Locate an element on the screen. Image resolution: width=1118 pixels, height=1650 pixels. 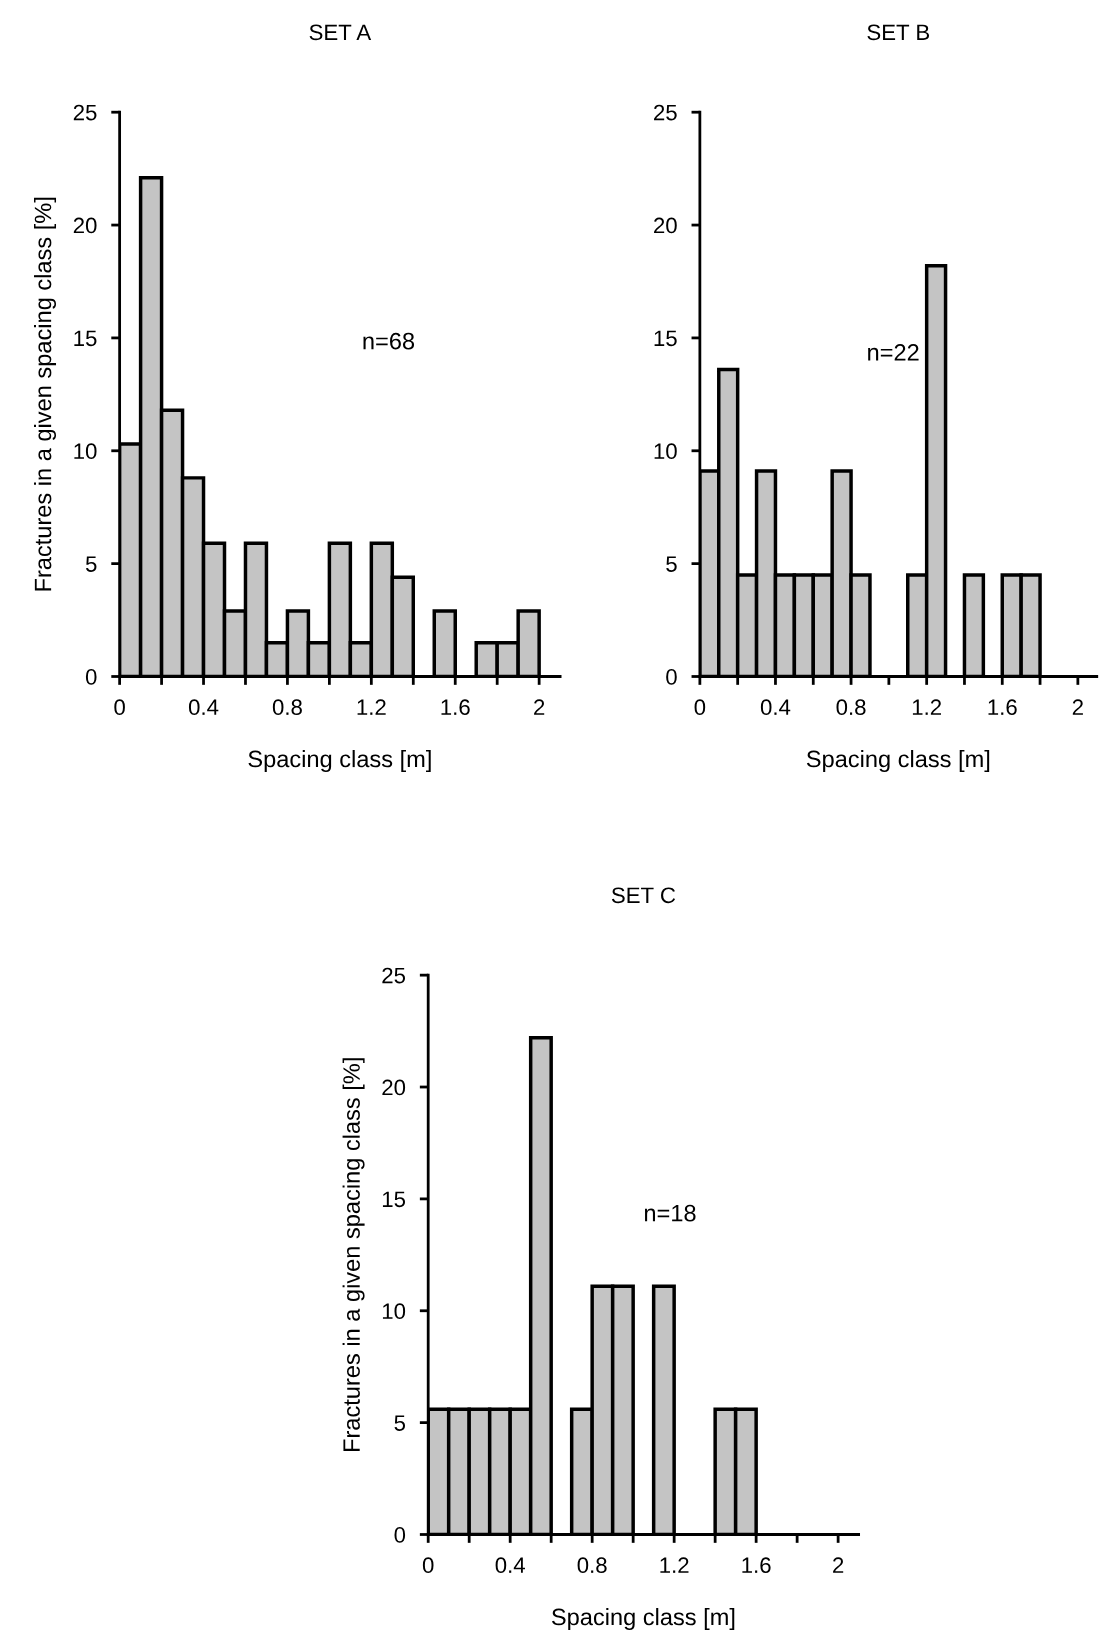
chart-title: SET C is located at coordinates (643, 895).